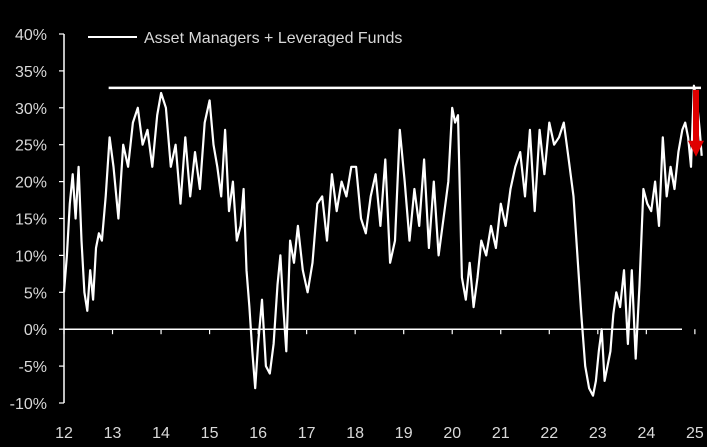 The height and width of the screenshot is (447, 707). What do you see at coordinates (31, 109) in the screenshot?
I see `y-tick-label: 30%` at bounding box center [31, 109].